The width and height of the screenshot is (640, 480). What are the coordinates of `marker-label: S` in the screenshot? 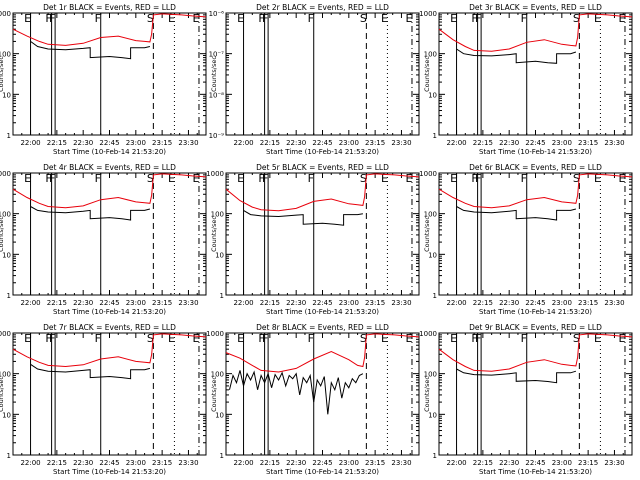 It's located at (363, 338).